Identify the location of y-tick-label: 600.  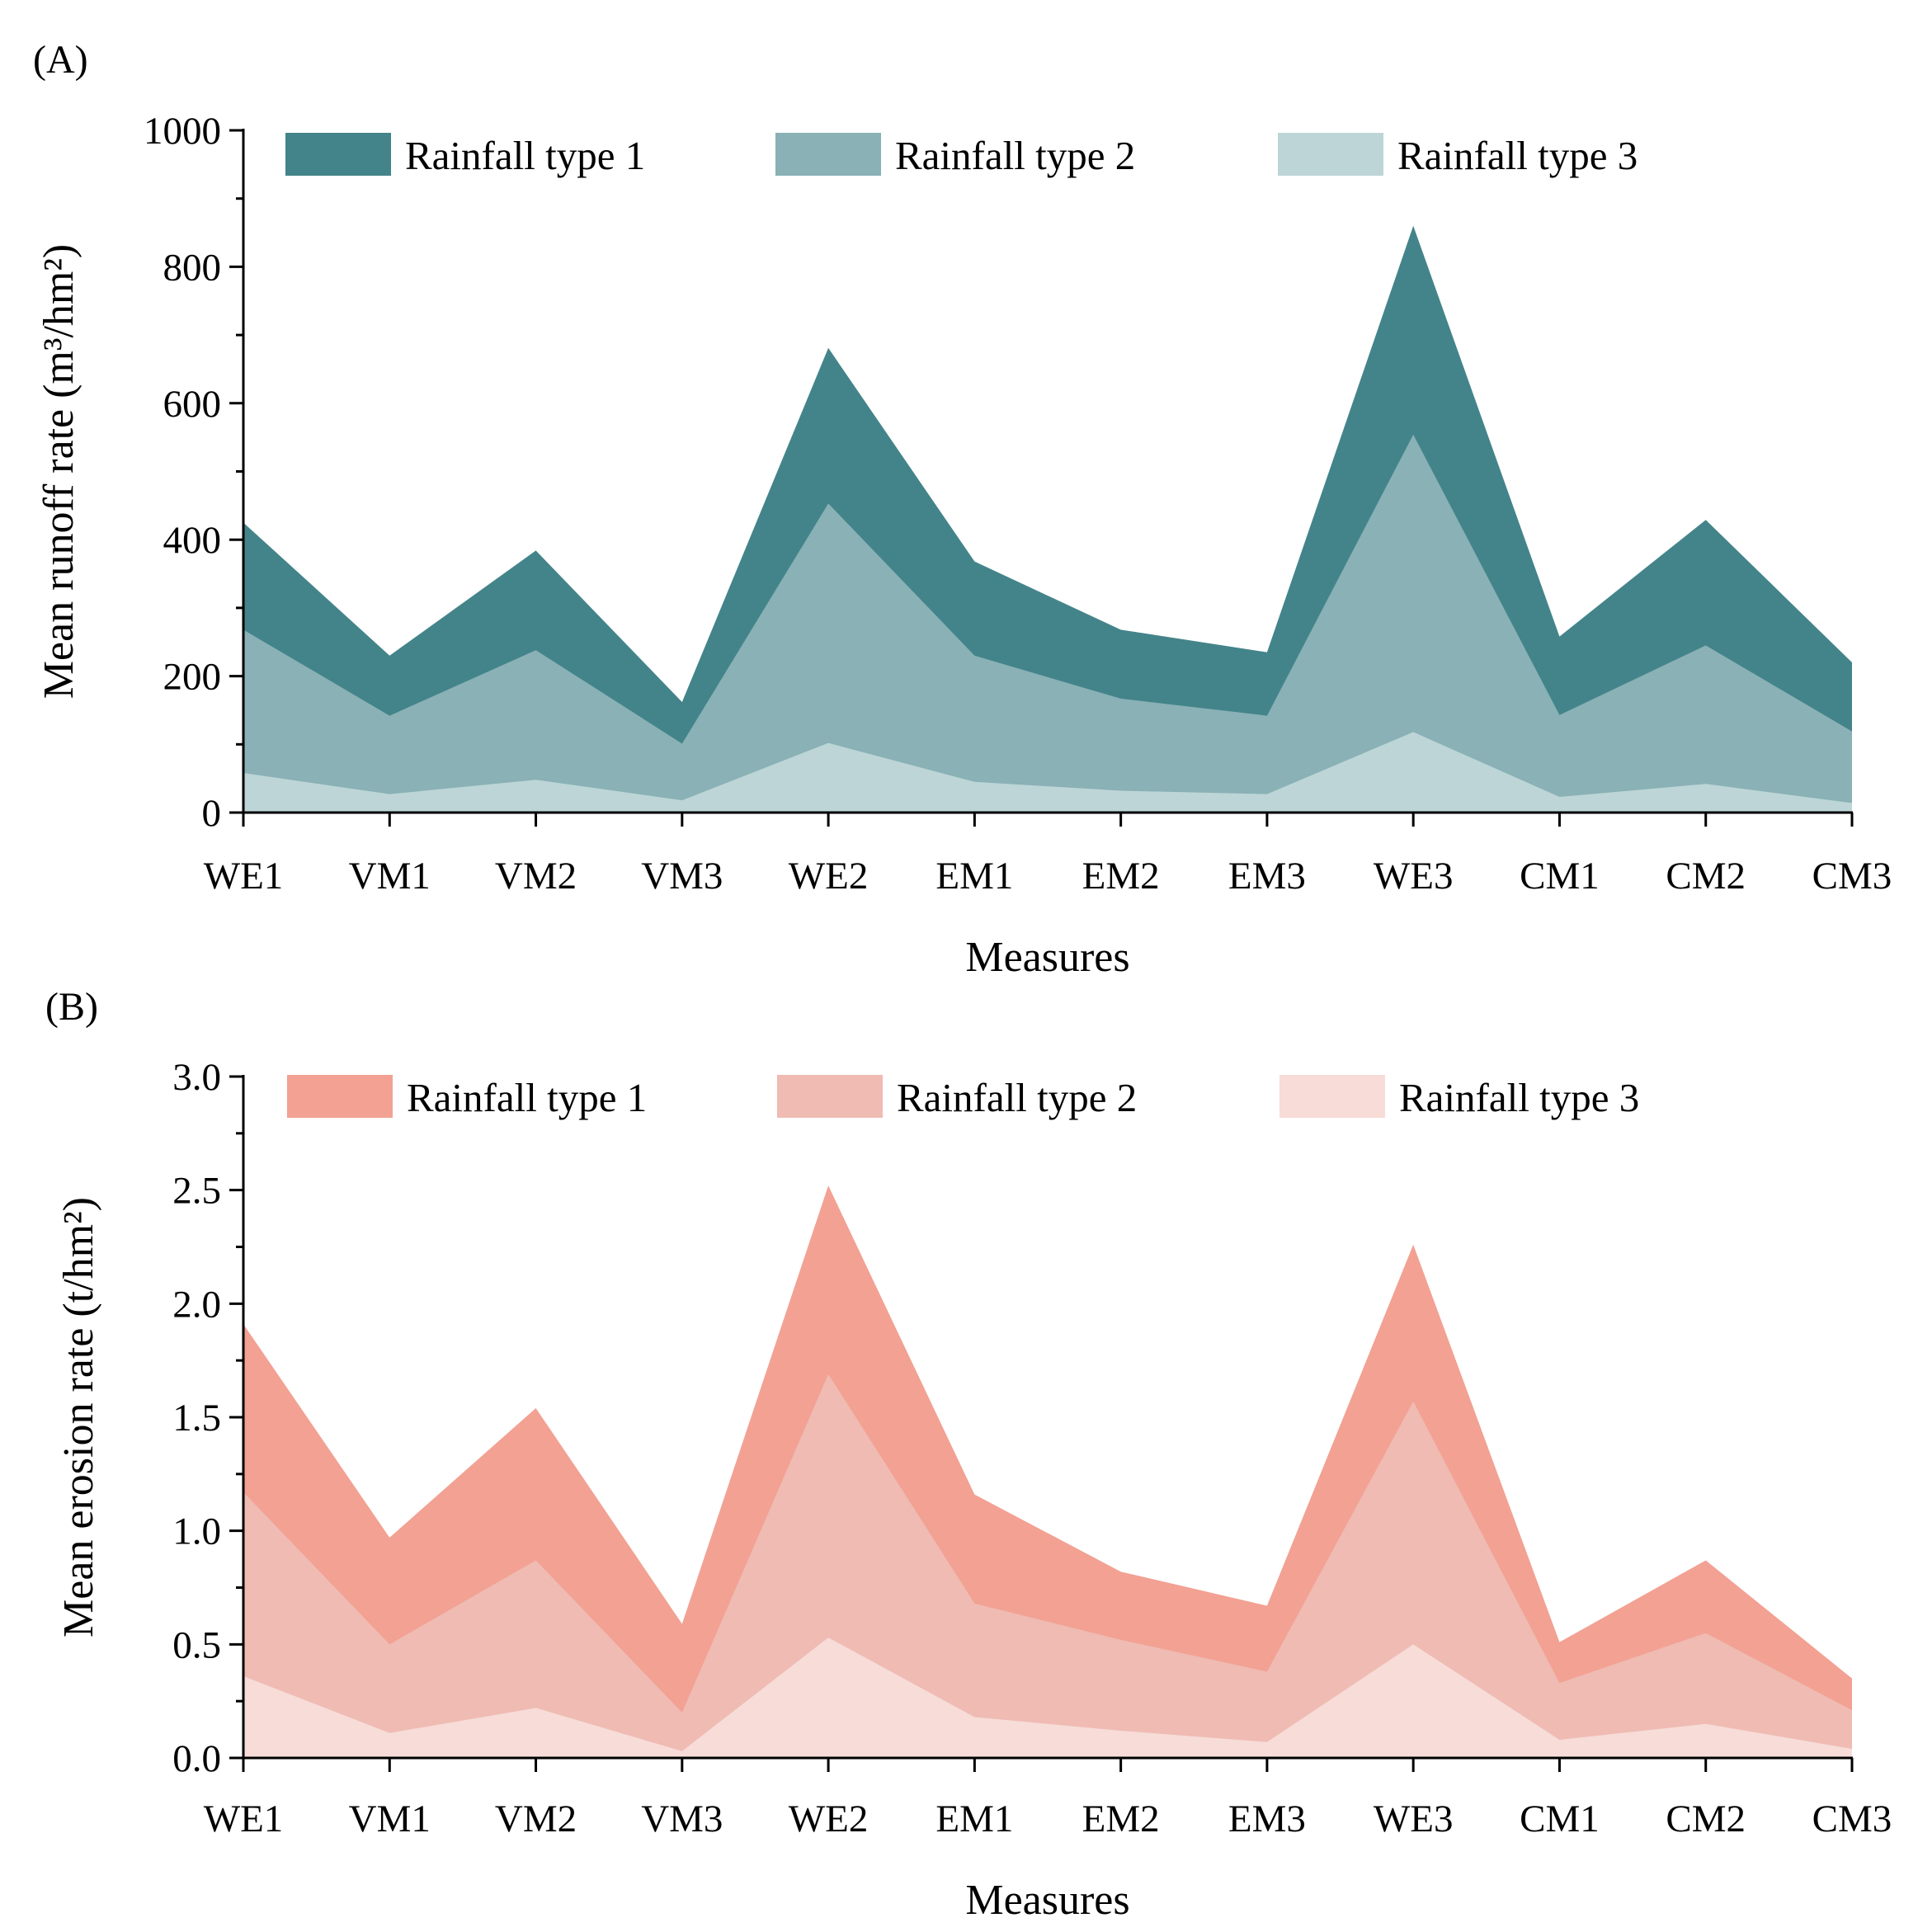
(192, 404).